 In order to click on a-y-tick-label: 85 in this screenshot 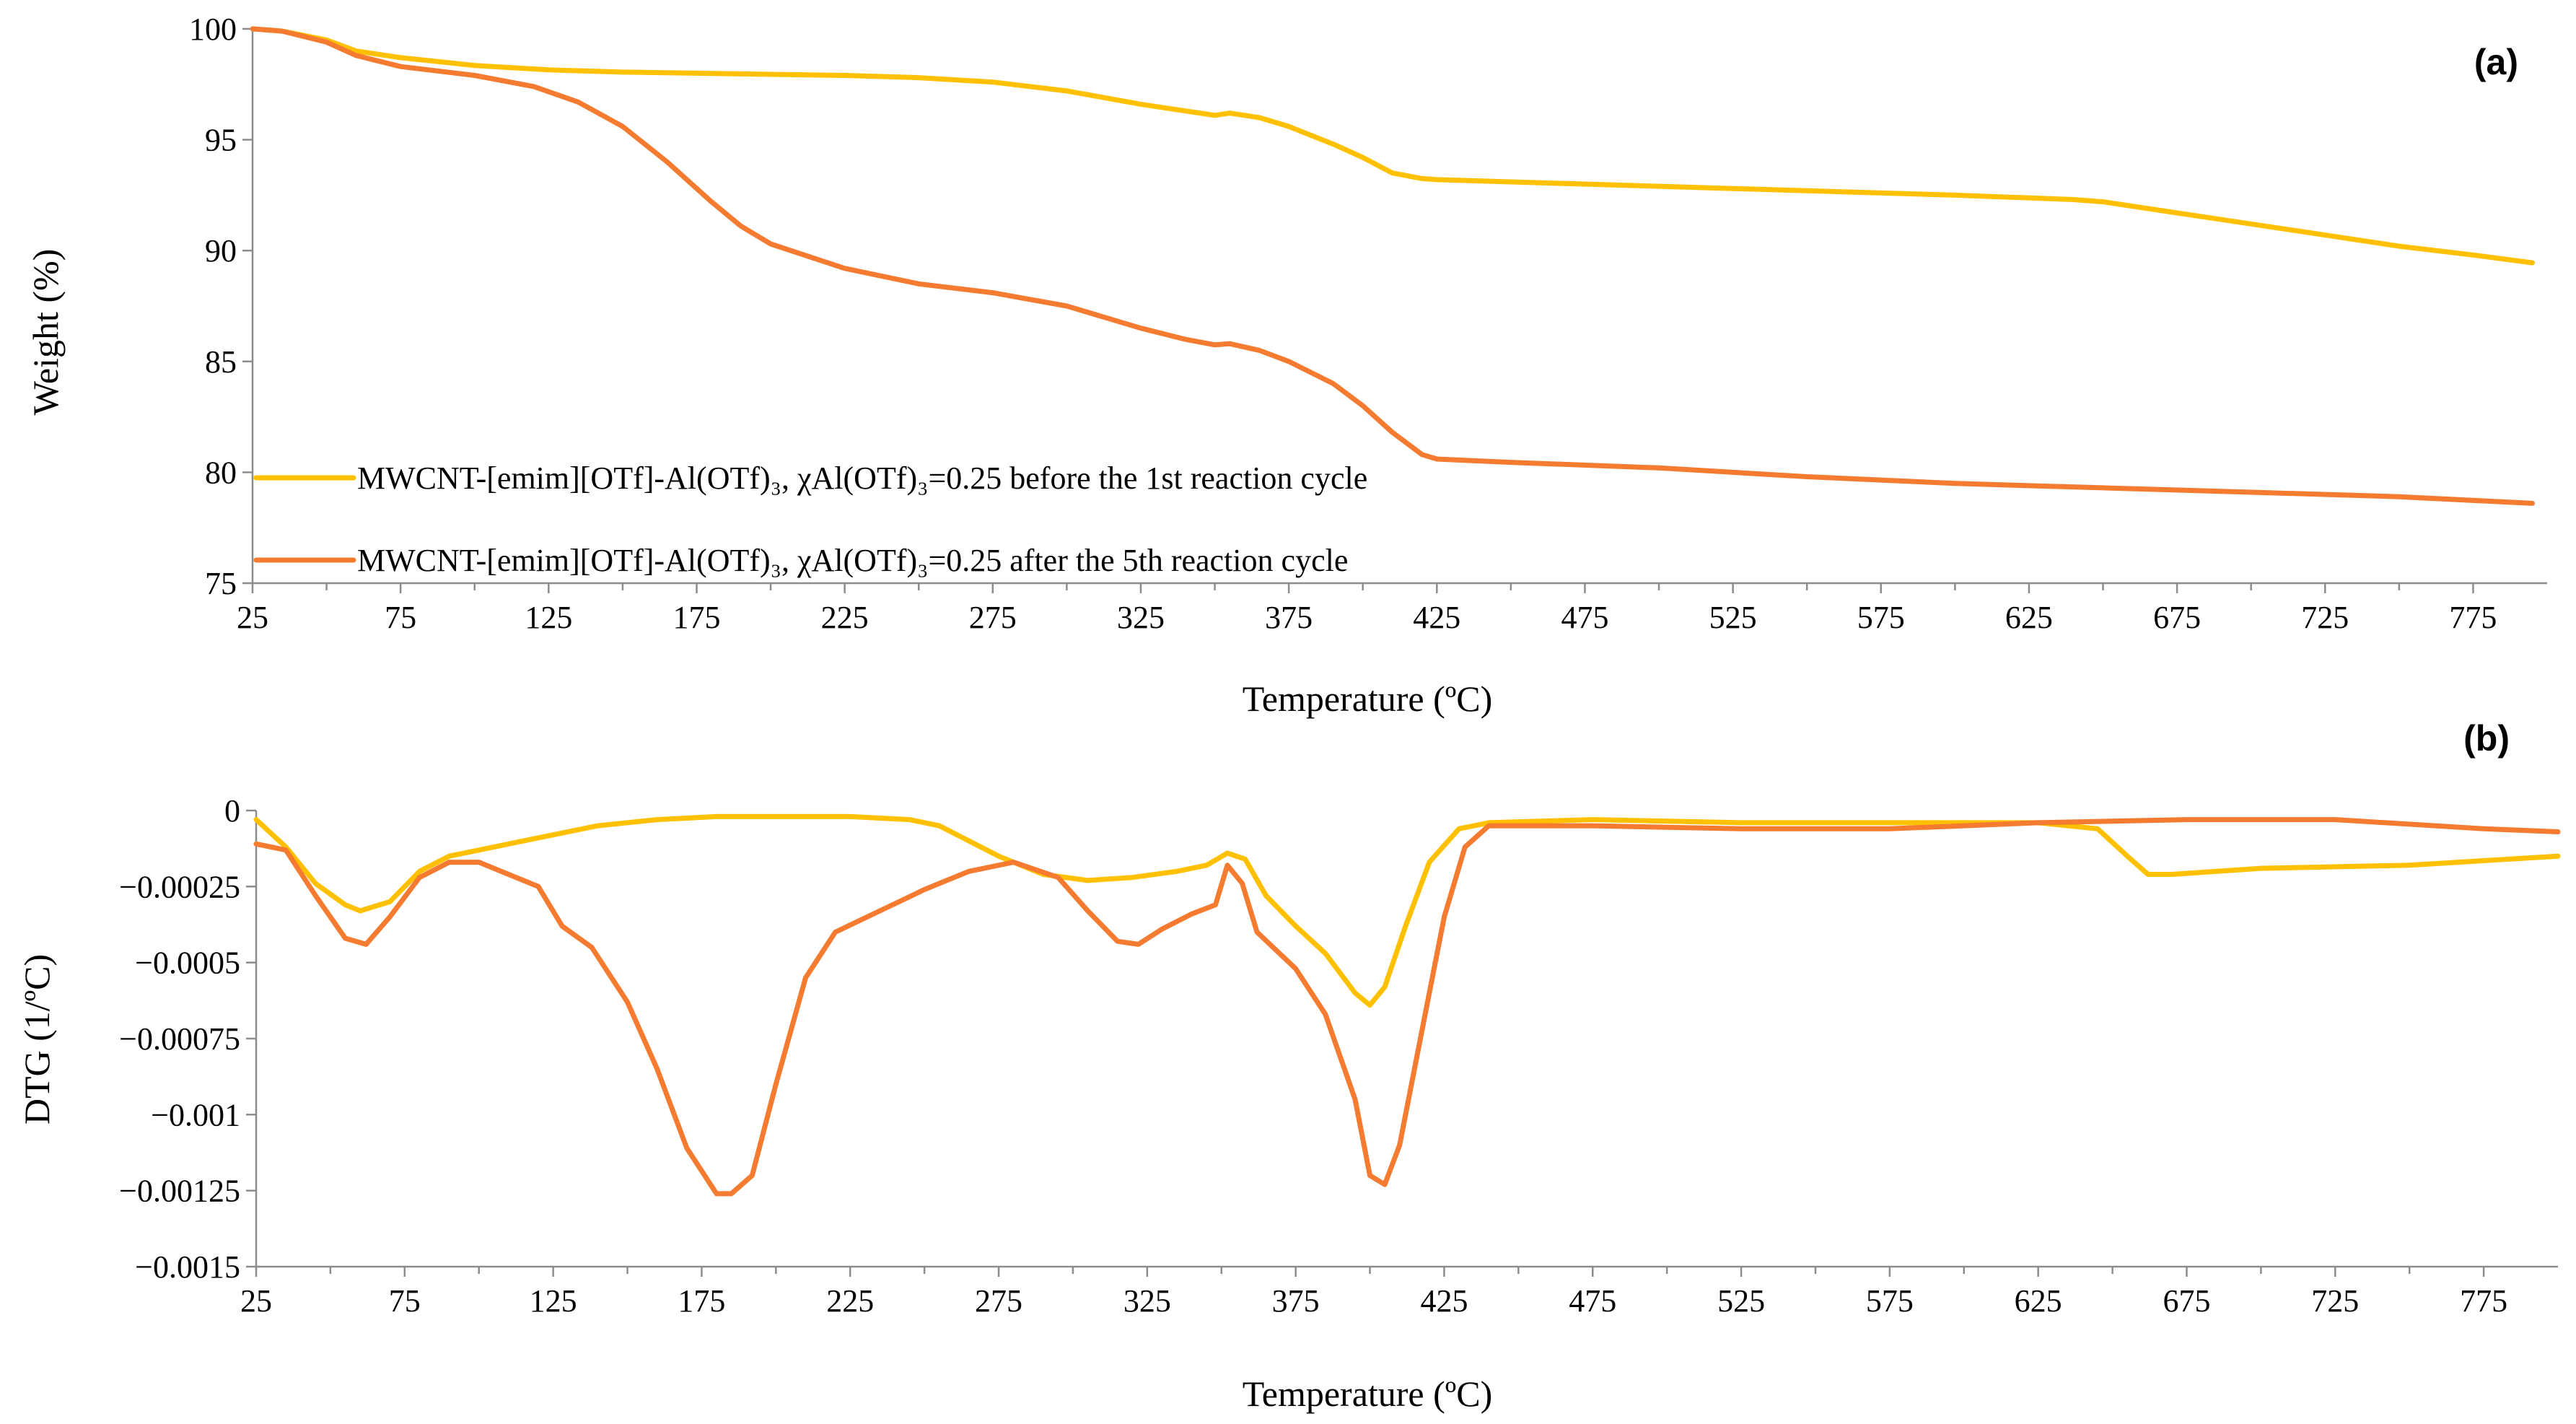, I will do `click(221, 362)`.